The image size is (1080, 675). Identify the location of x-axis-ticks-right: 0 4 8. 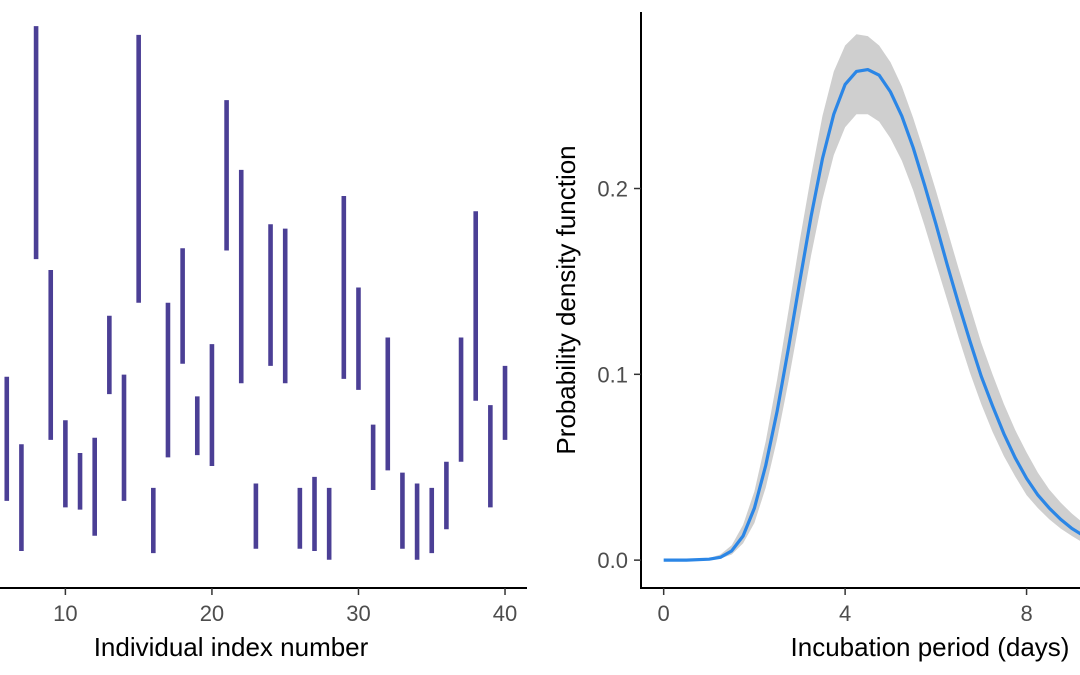
(845, 607).